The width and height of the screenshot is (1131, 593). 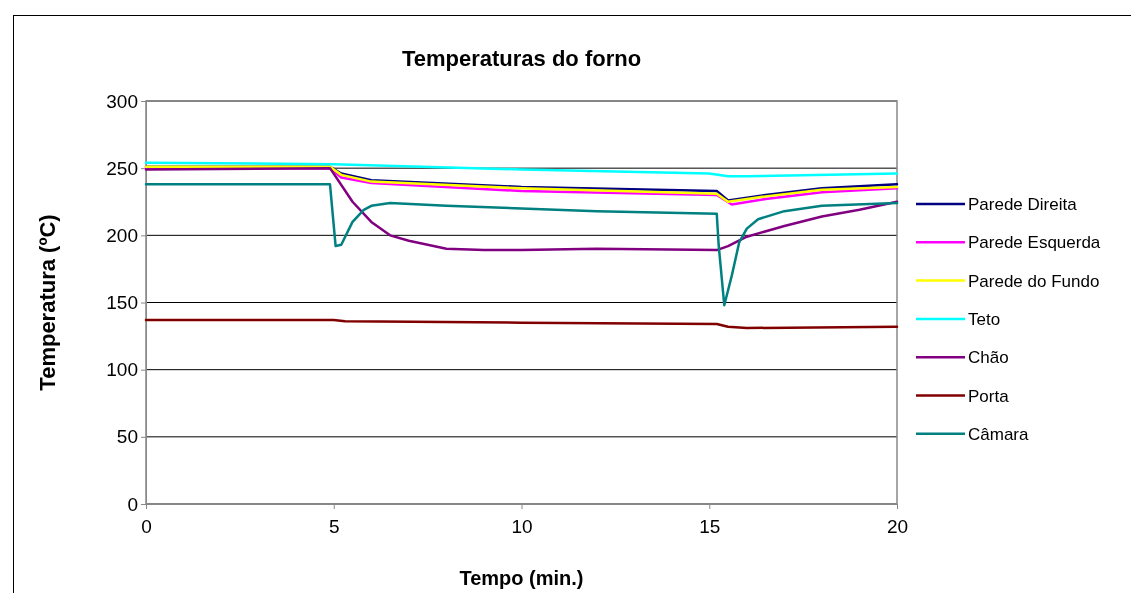 I want to click on x-tick-label: 5, so click(x=334, y=526).